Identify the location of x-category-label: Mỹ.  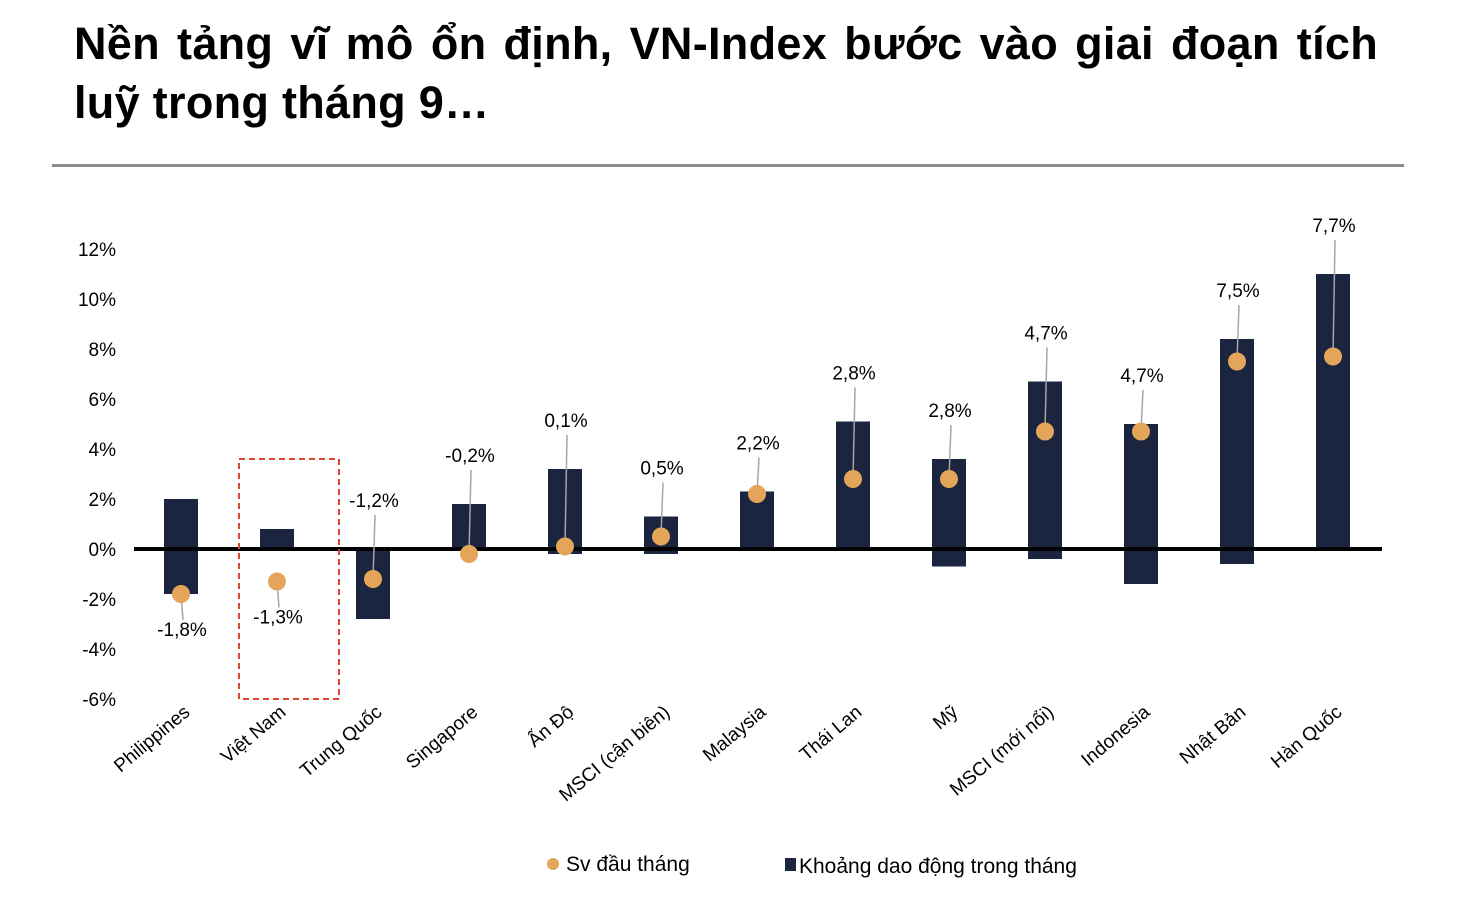
(945, 717).